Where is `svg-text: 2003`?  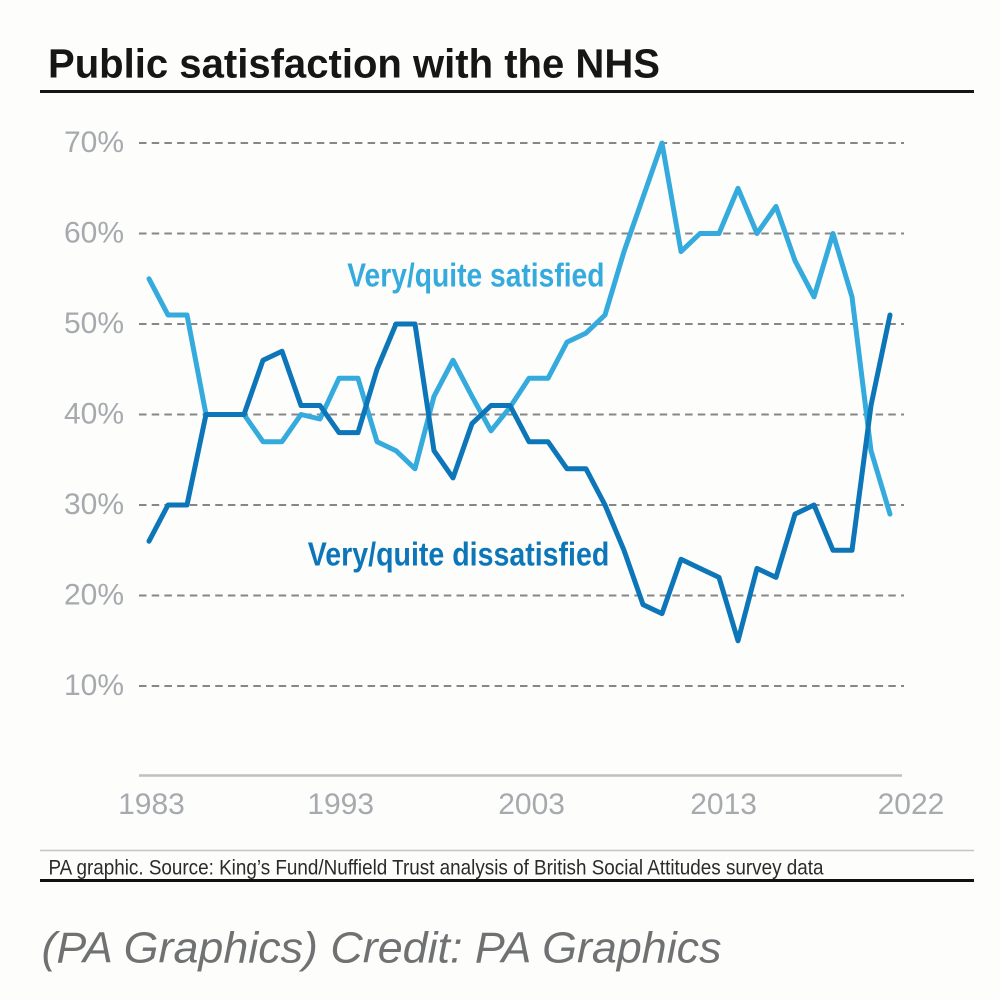 svg-text: 2003 is located at coordinates (531, 804).